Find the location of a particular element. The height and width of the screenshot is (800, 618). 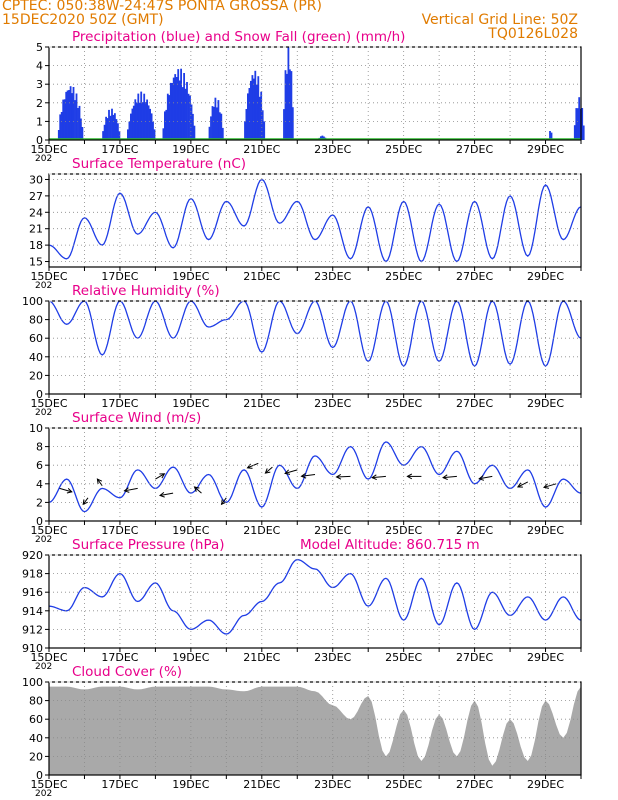

wind-date-label: 21DEC is located at coordinates (261, 530).